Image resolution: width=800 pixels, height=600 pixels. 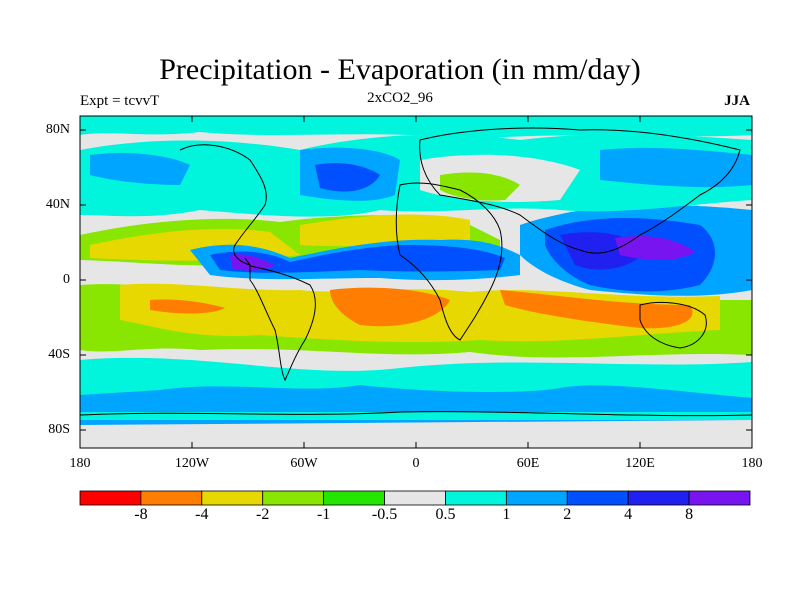 What do you see at coordinates (506, 514) in the screenshot?
I see `colorbar-tick-label: 1` at bounding box center [506, 514].